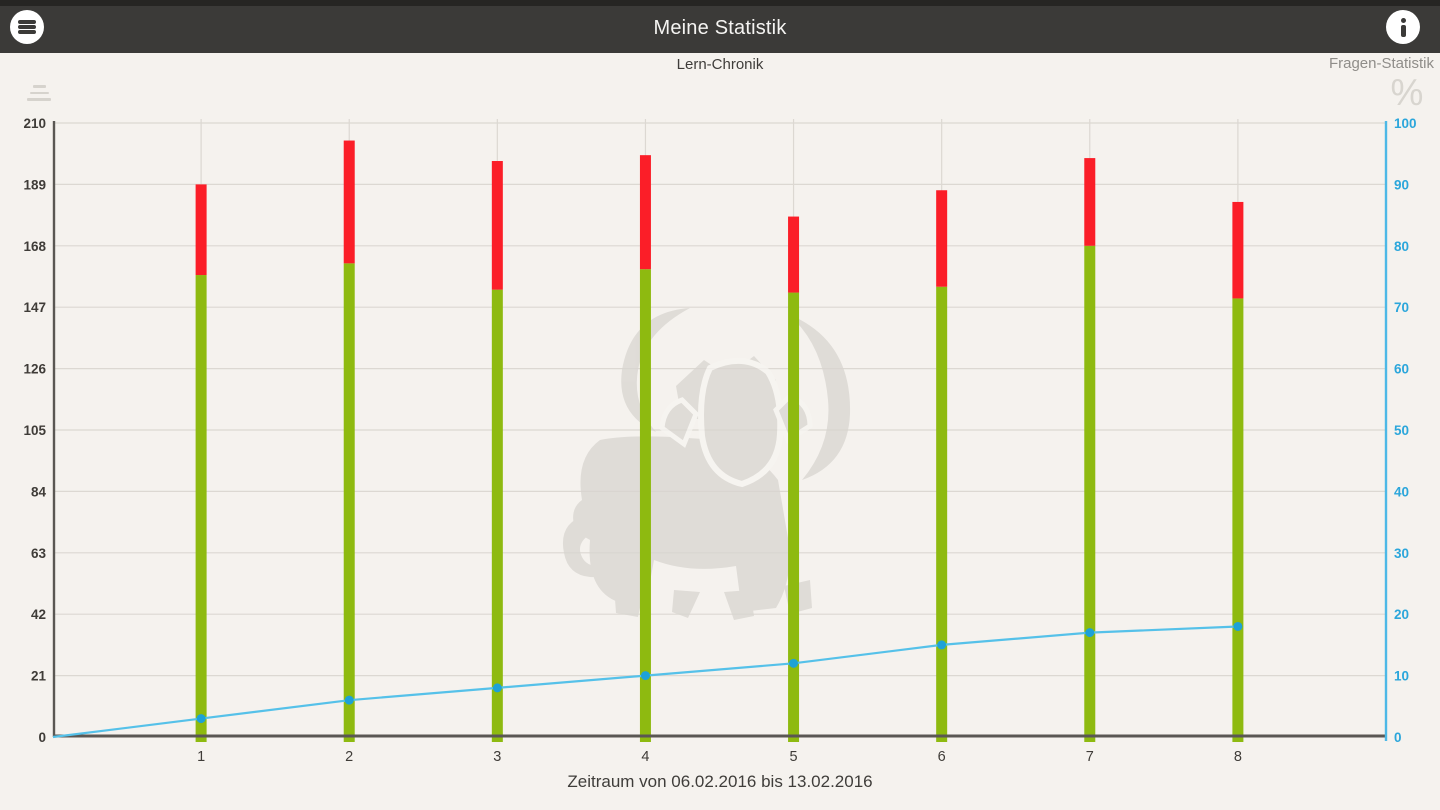  What do you see at coordinates (39, 95) in the screenshot?
I see `list-lines-icon` at bounding box center [39, 95].